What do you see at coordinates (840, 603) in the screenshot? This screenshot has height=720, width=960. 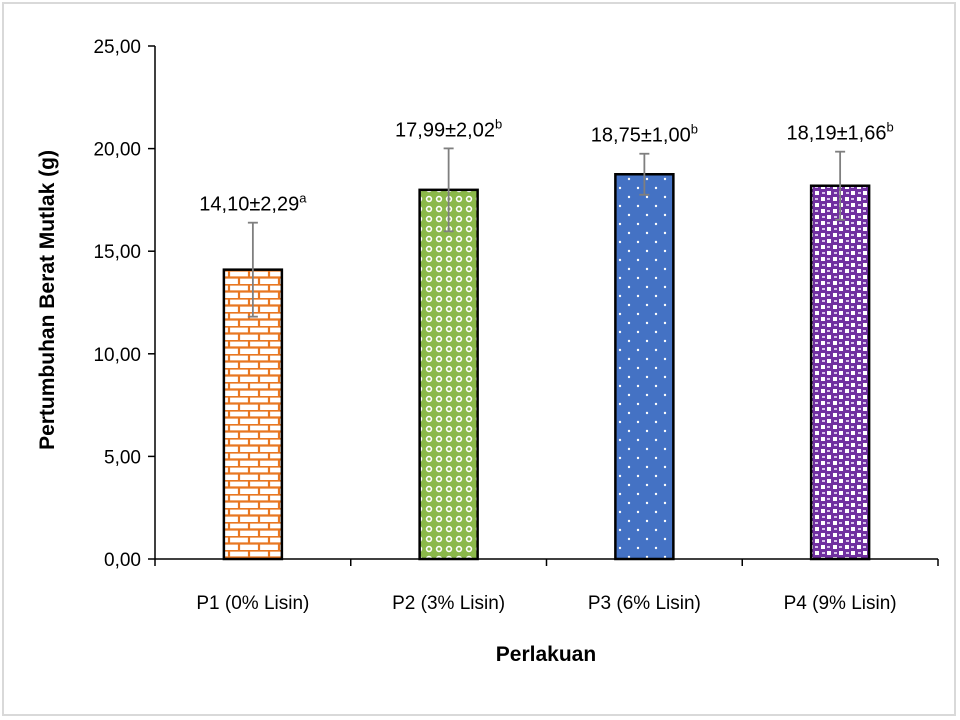 I see `category-label-4: P4 (9% Lisin)` at bounding box center [840, 603].